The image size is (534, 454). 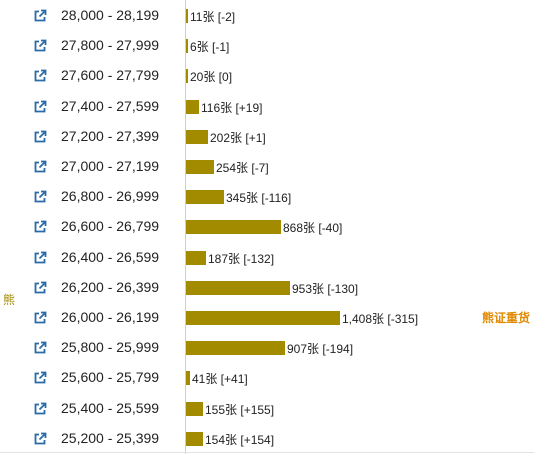 I want to click on chart-row: 27,000 - 27,199 254张 [-7], so click(x=267, y=167).